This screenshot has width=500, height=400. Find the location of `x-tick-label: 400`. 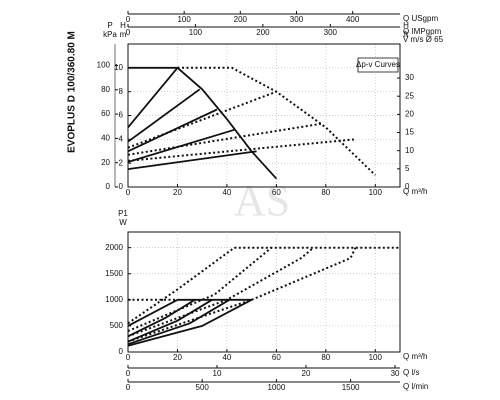

x-tick-label: 400 is located at coordinates (353, 19).